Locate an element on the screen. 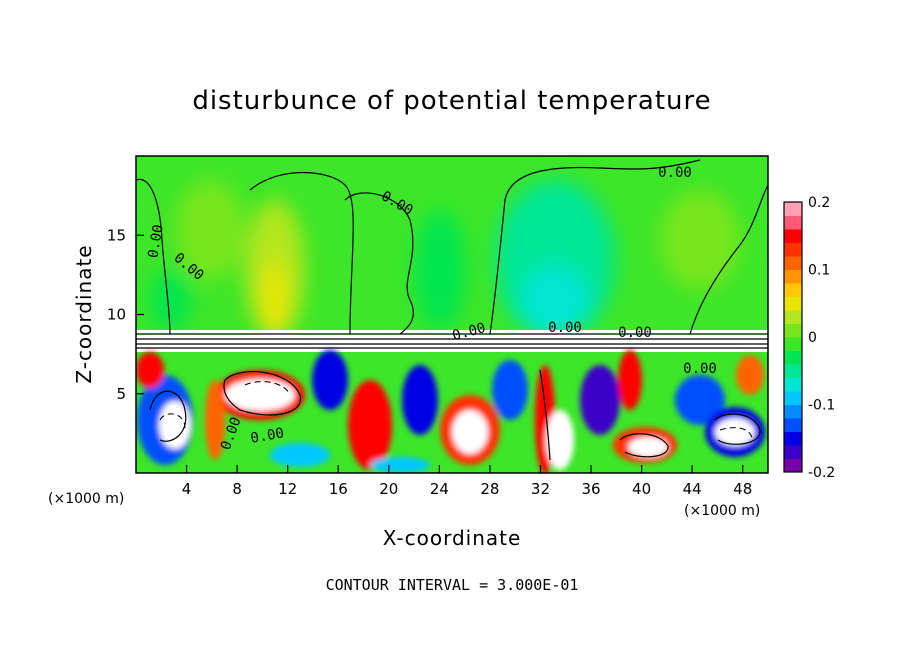 The width and height of the screenshot is (904, 654). y-tick-label: 5 is located at coordinates (121, 394).